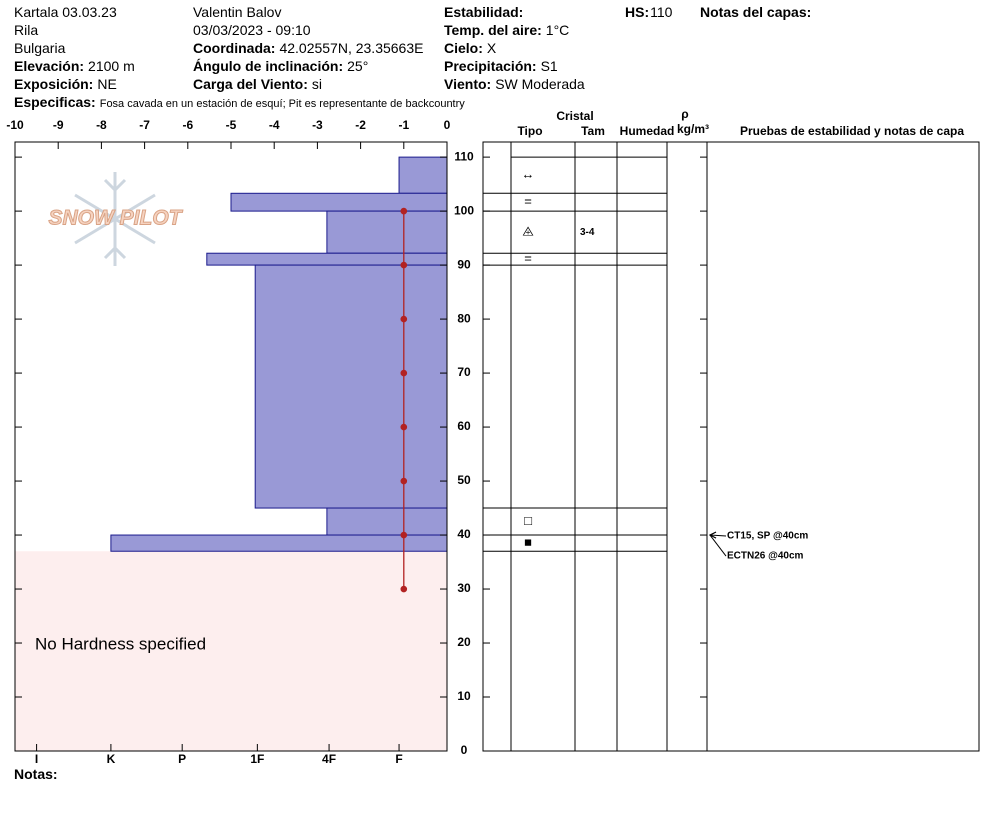 The width and height of the screenshot is (994, 840). Describe the element at coordinates (26, 30) in the screenshot. I see `range: Rila` at that location.